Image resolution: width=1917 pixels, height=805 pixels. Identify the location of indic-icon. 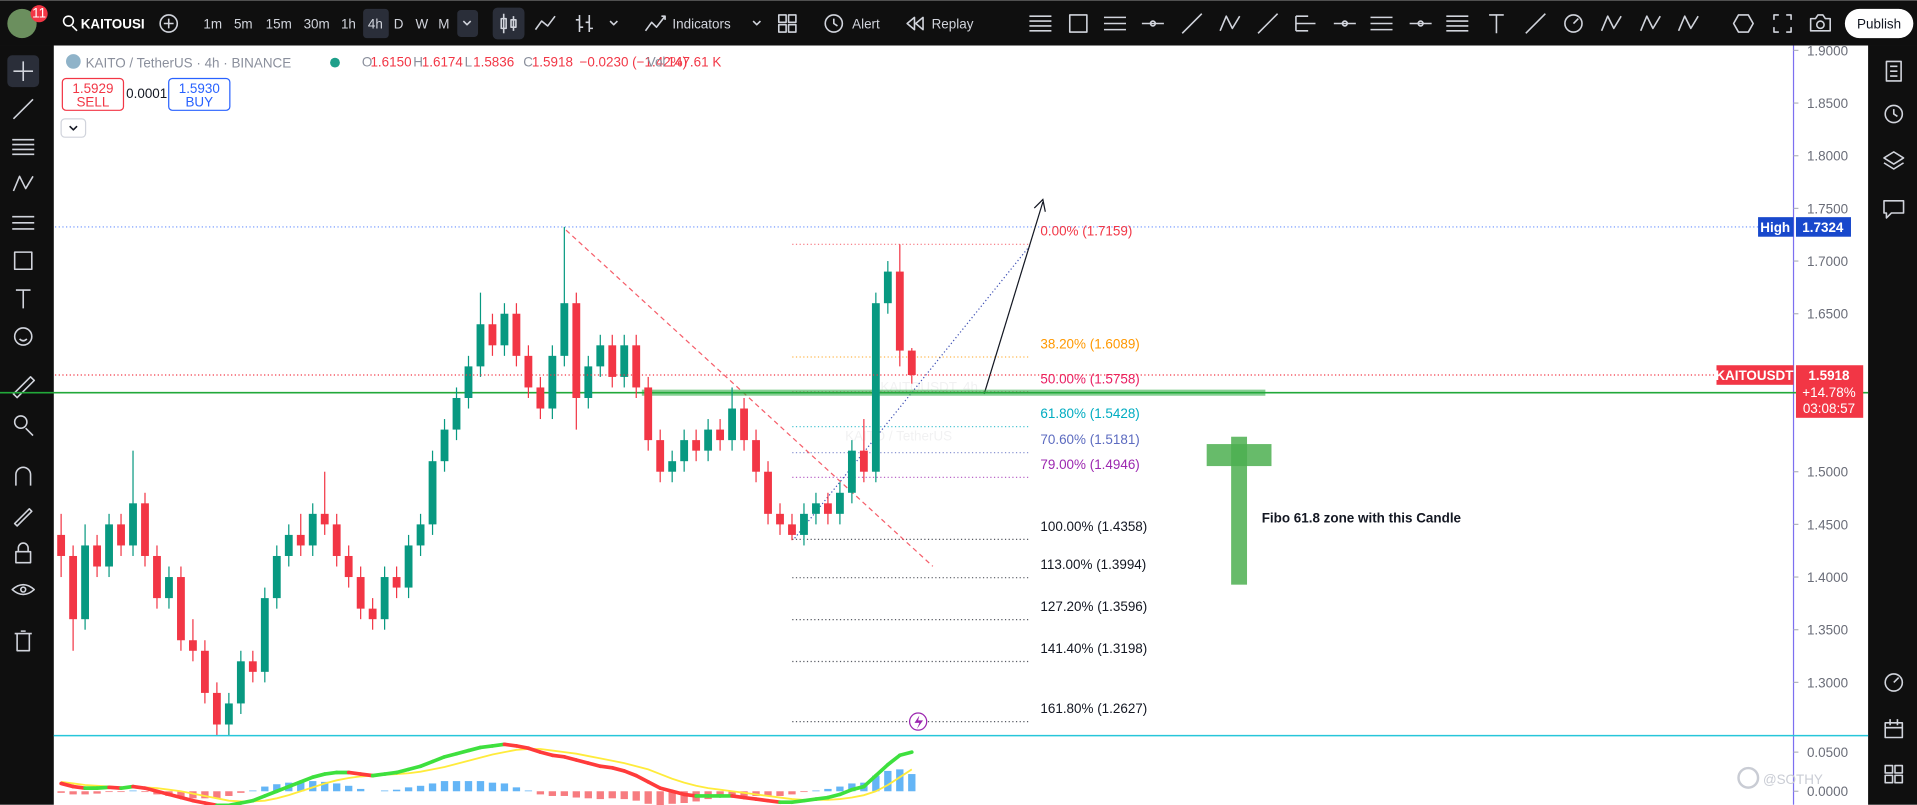
(655, 23).